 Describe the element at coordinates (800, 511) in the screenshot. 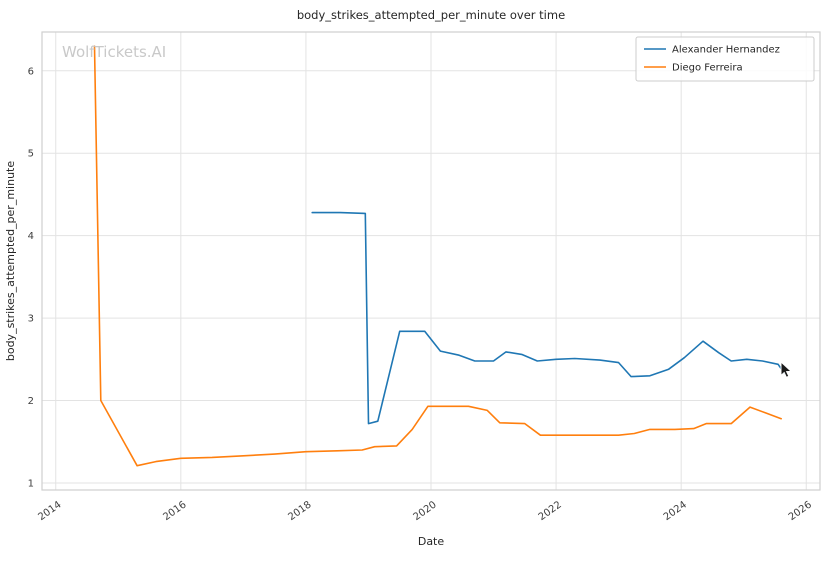

I see `x-tick-label: 2026` at that location.